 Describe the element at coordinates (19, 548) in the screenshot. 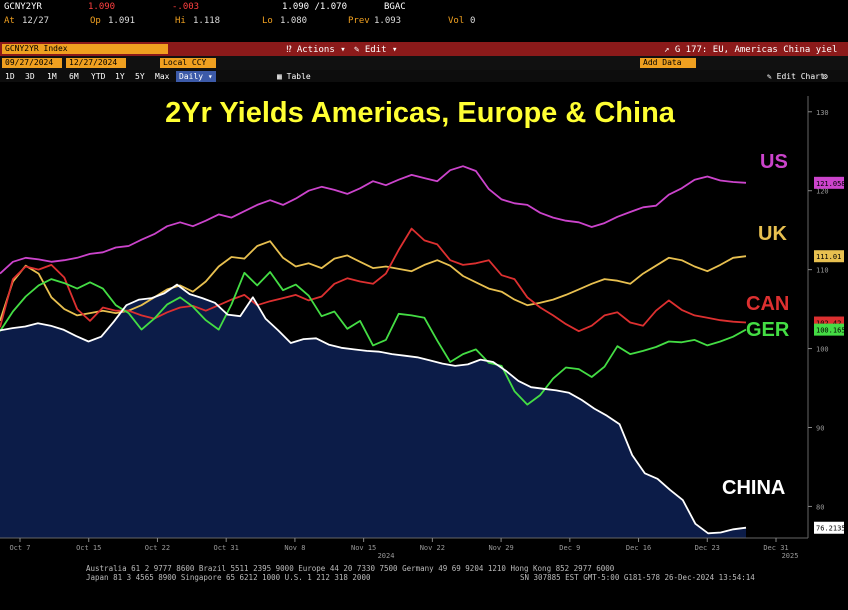

I see `x-tick-label: Oct 7` at that location.